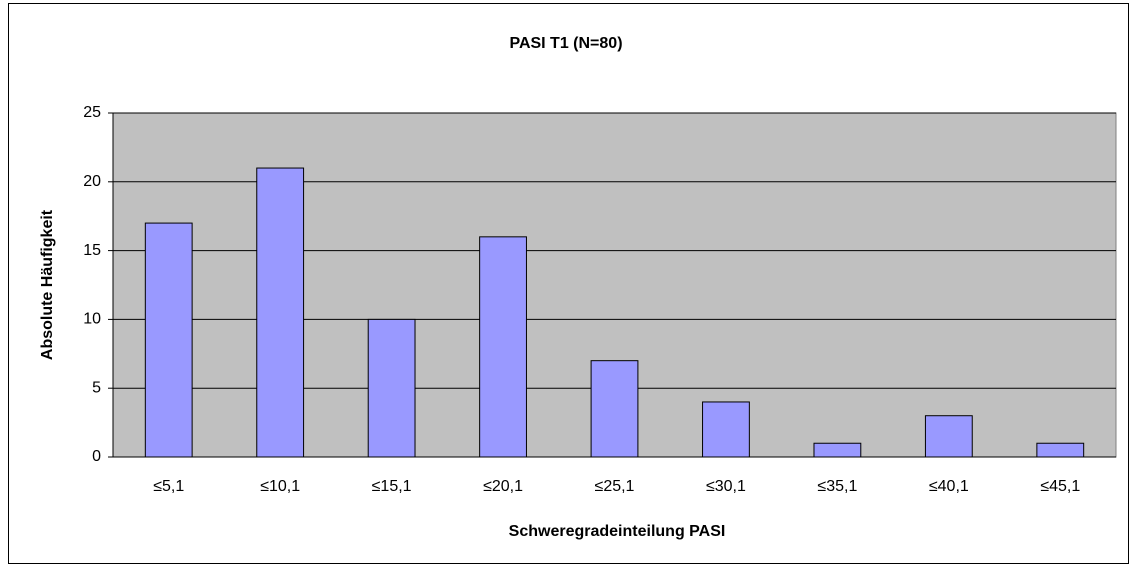  I want to click on x-tick-label: ≤35,1, so click(837, 486).